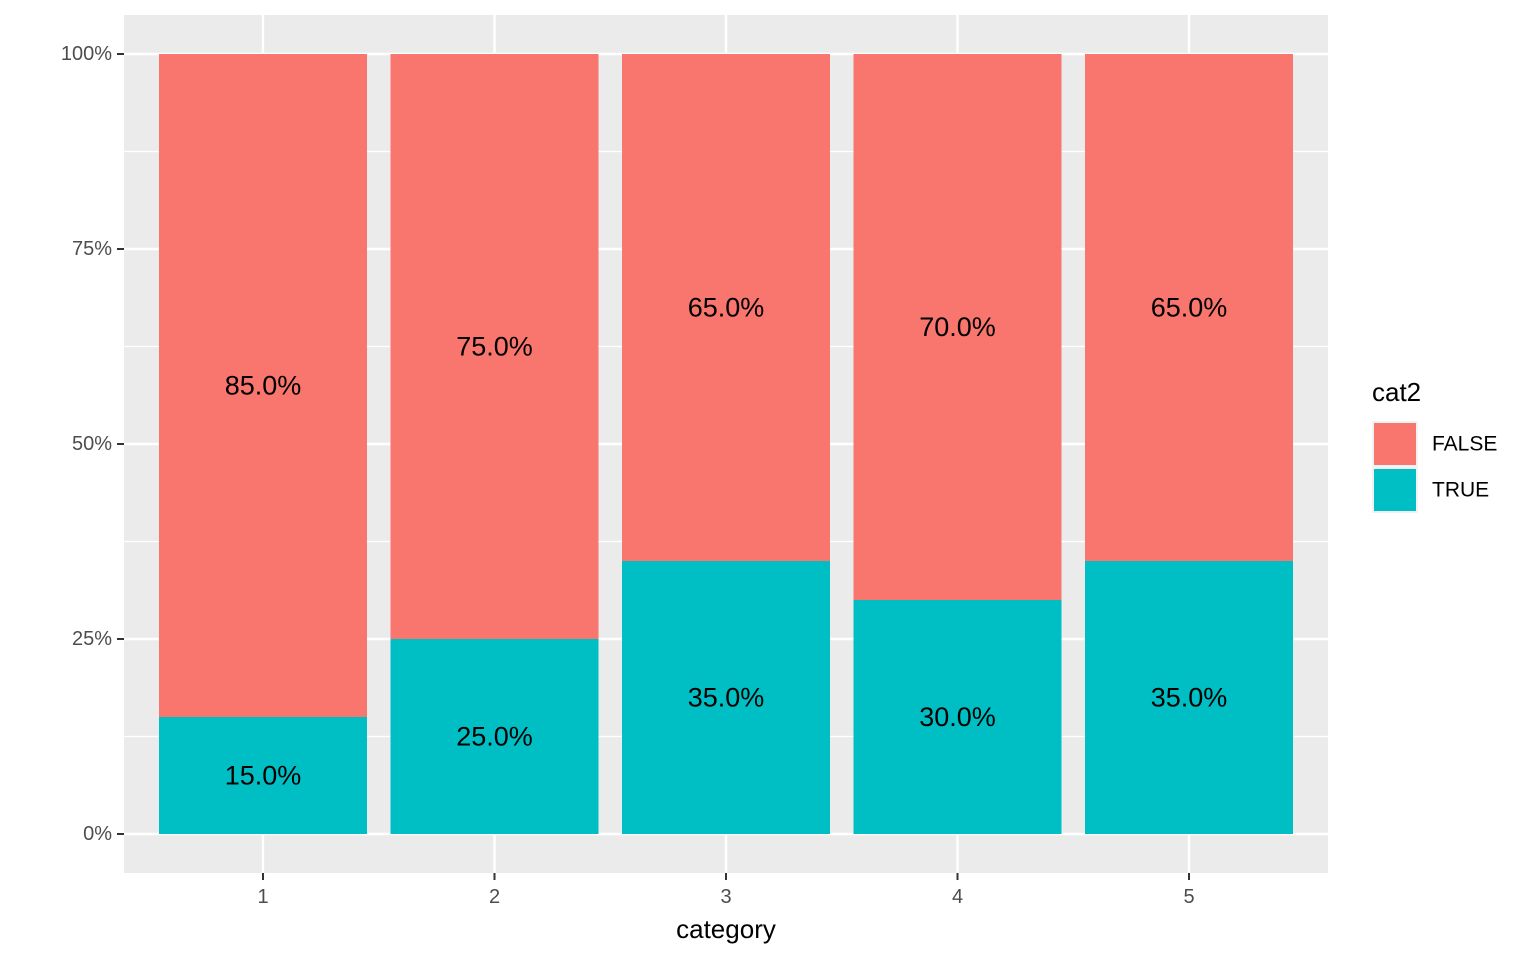 The width and height of the screenshot is (1536, 960). I want to click on y-tick-label: 75%, so click(92, 249).